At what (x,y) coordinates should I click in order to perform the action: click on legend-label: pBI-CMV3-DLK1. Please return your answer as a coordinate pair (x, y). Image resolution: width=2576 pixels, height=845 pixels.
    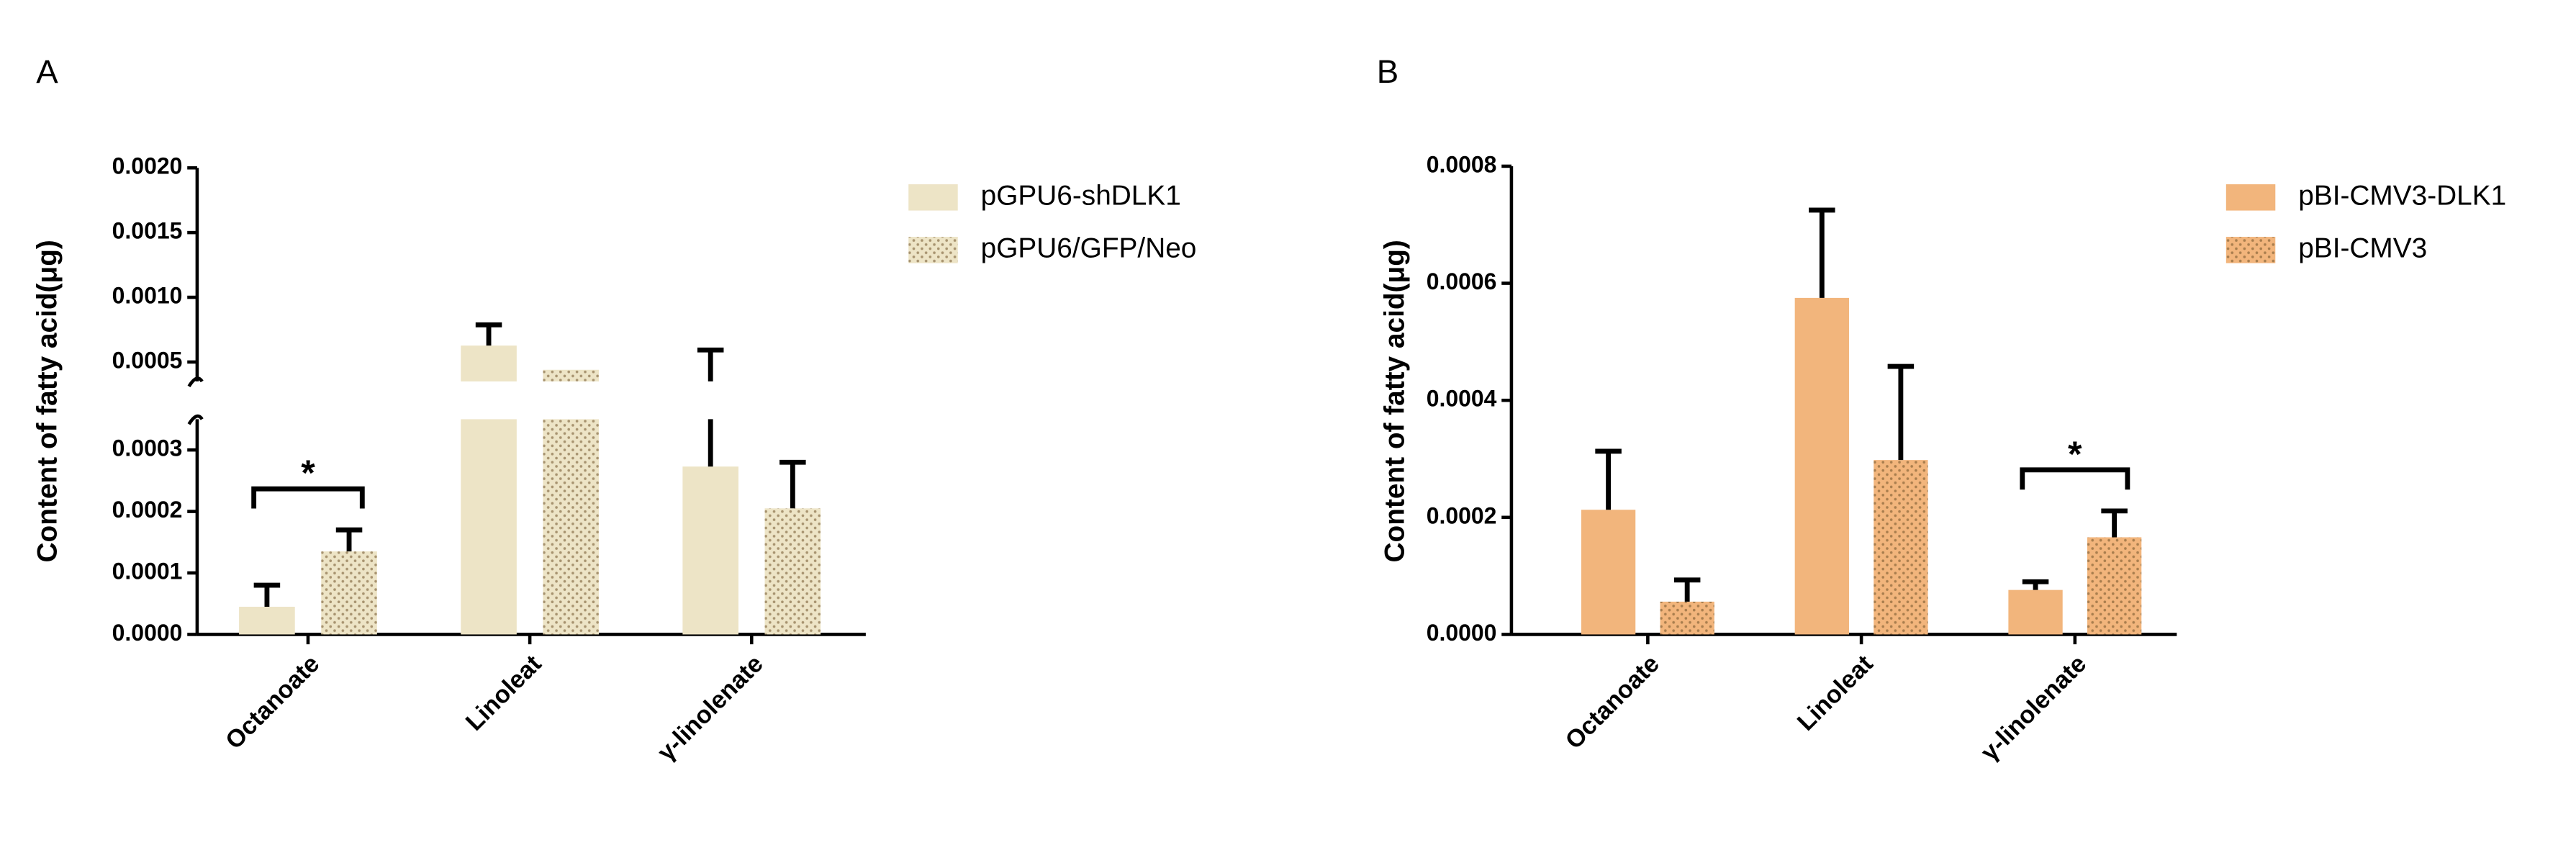
    Looking at the image, I should click on (2402, 196).